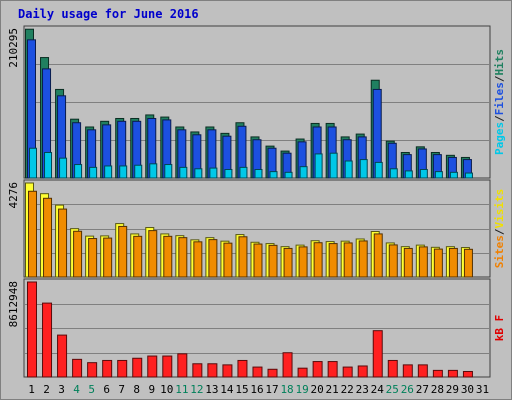  What do you see at coordinates (108, 14) in the screenshot?
I see `chart-title: Daily usage for June 2016` at bounding box center [108, 14].